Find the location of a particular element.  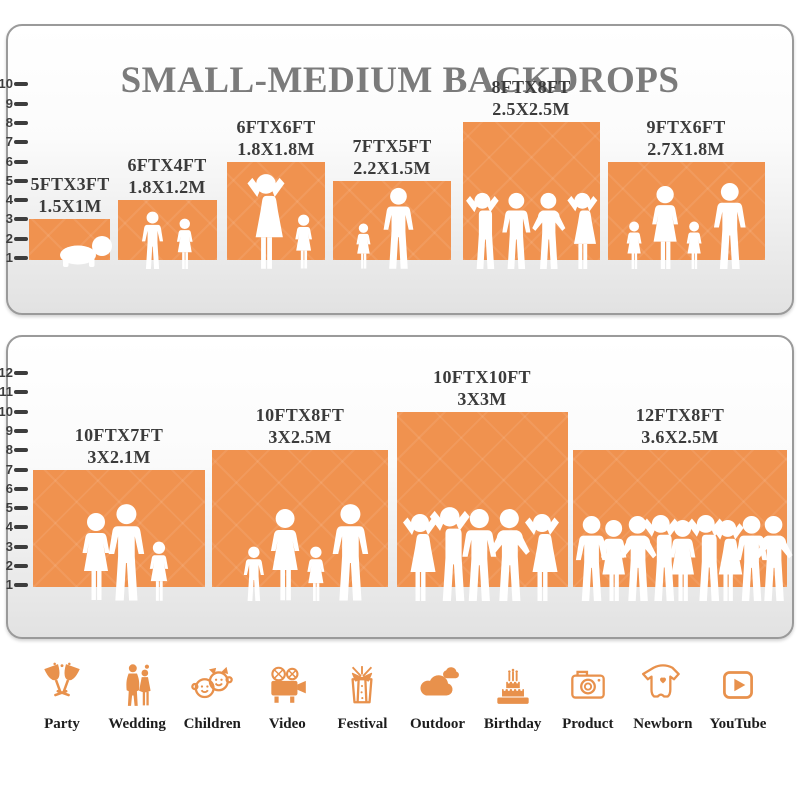

size-m: 3X3M is located at coordinates (482, 399).